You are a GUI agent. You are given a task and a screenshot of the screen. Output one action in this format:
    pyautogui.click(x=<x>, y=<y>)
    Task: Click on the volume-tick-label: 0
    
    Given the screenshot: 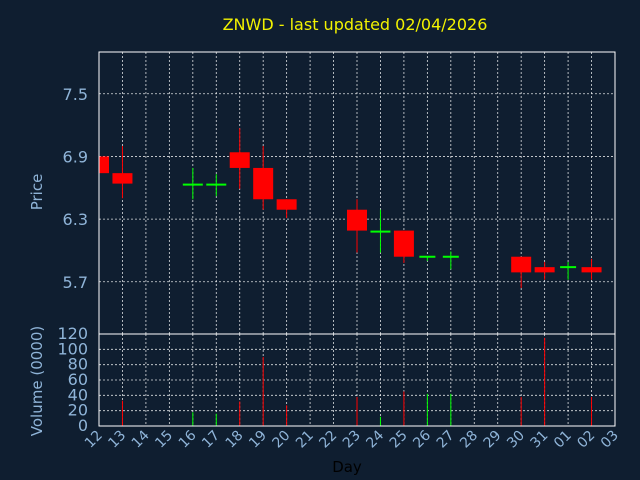 What is the action you would take?
    pyautogui.click(x=83, y=425)
    